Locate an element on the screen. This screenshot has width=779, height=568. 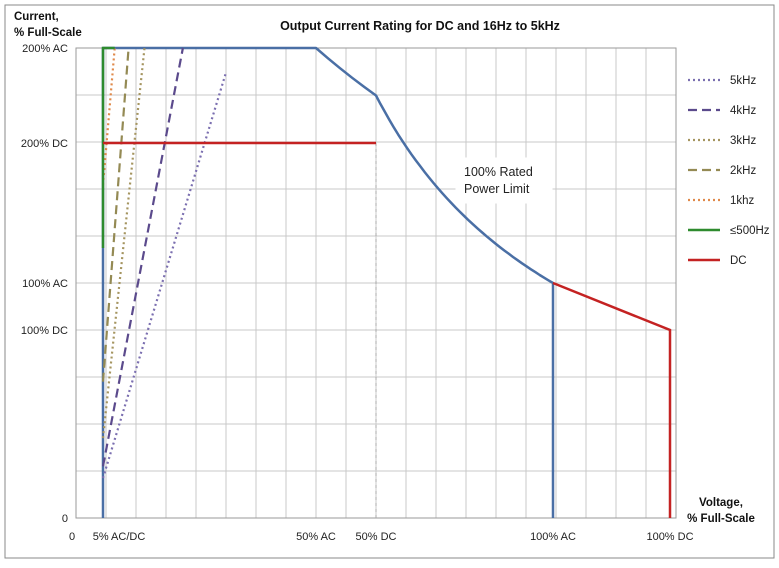
legend-label: 4kHz is located at coordinates (743, 111).